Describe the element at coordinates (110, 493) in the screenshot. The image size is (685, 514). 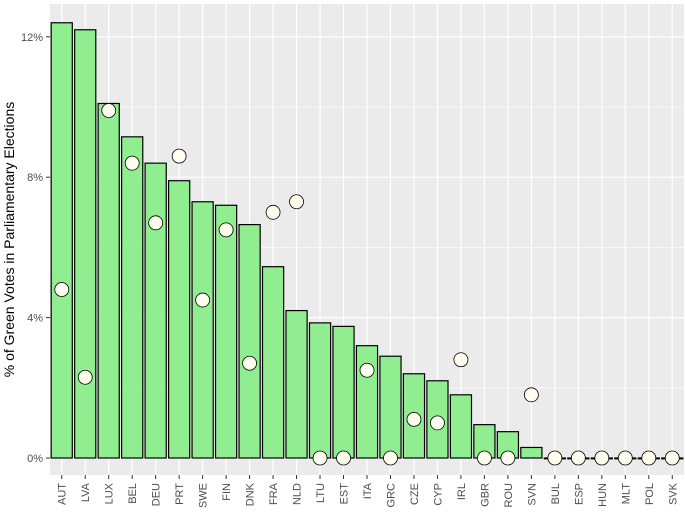
I see `x-tick-label: LUX` at that location.